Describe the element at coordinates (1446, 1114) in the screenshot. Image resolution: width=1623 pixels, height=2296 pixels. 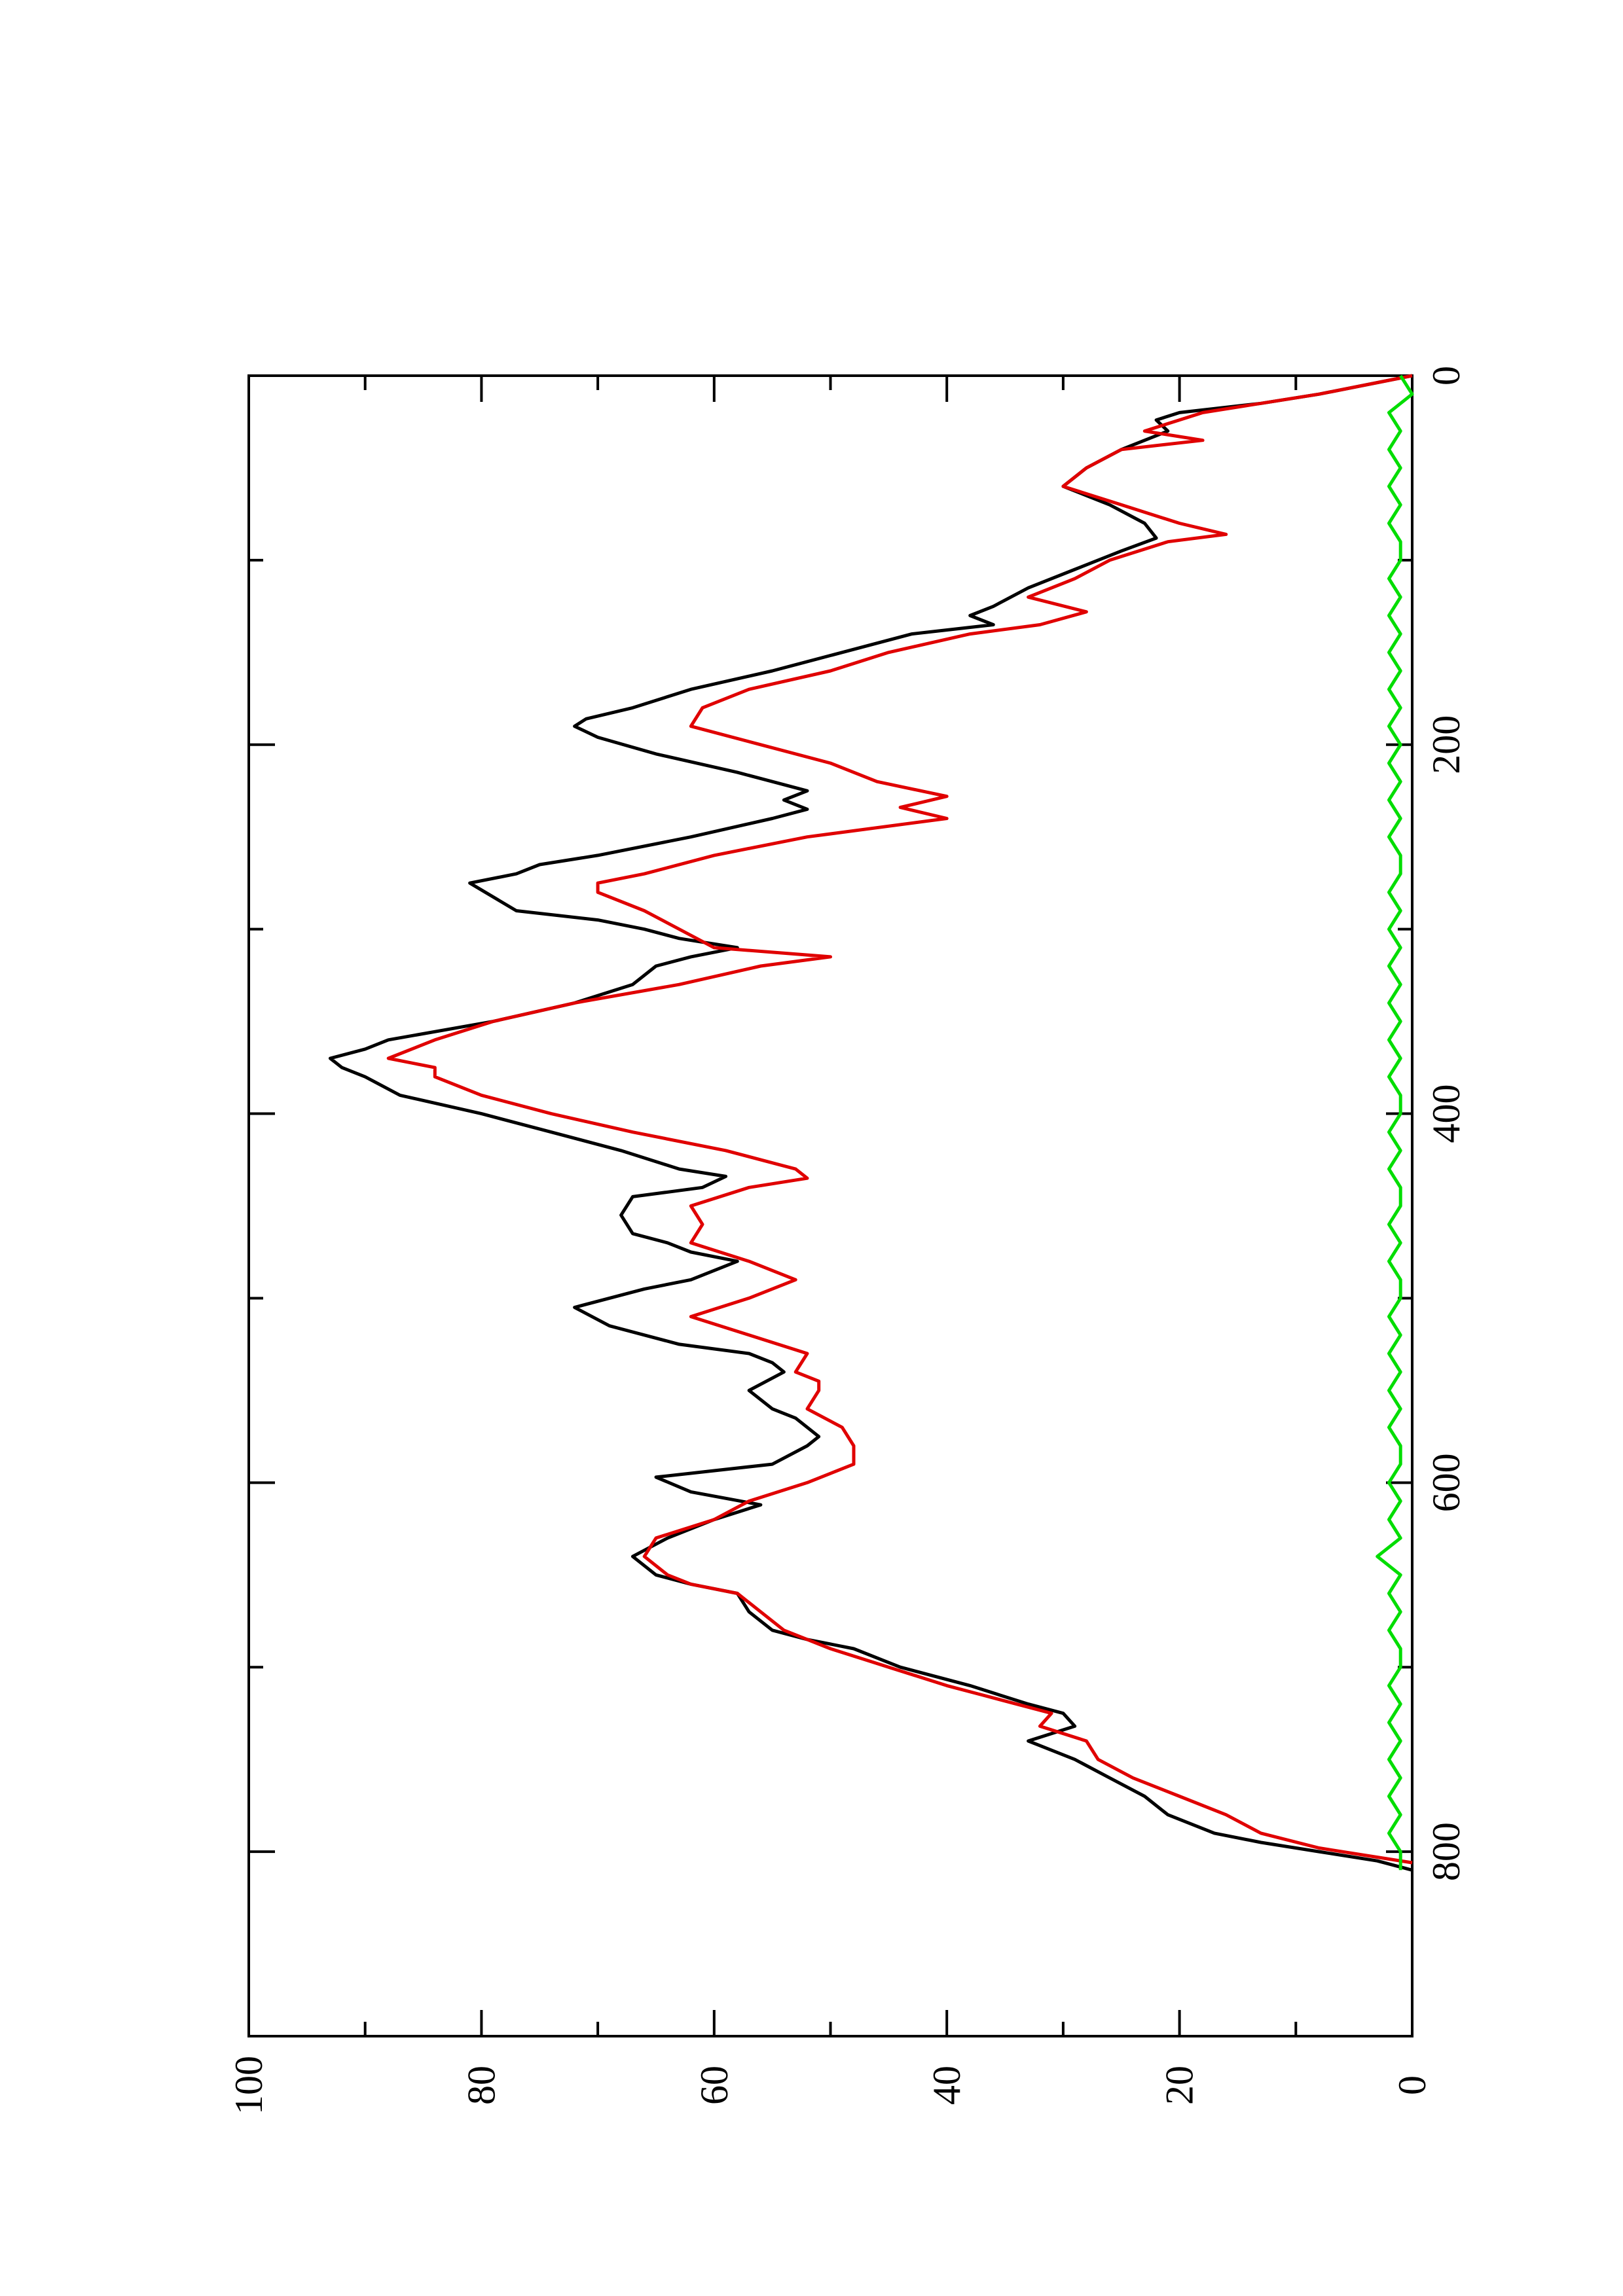
I see `x-tick-label: 400` at that location.